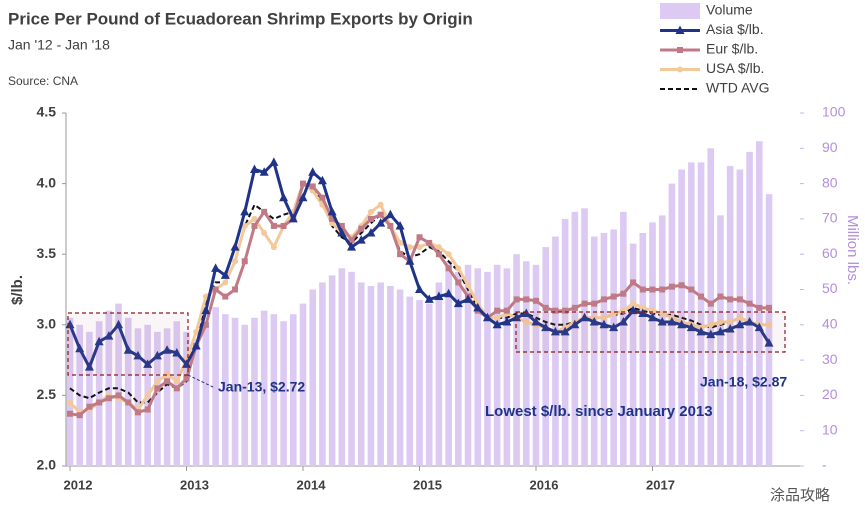 This screenshot has width=865, height=531. Describe the element at coordinates (738, 88) in the screenshot. I see `legend-label: WTD AVG` at that location.